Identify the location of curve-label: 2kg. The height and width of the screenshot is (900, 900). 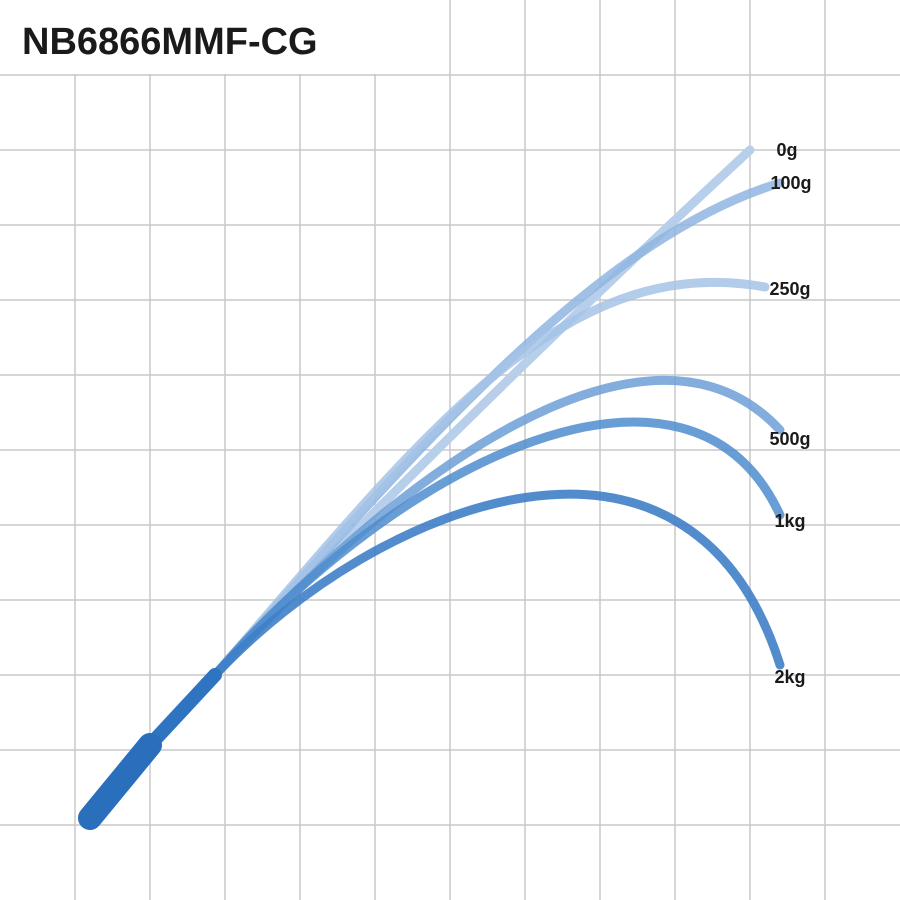
(789, 677).